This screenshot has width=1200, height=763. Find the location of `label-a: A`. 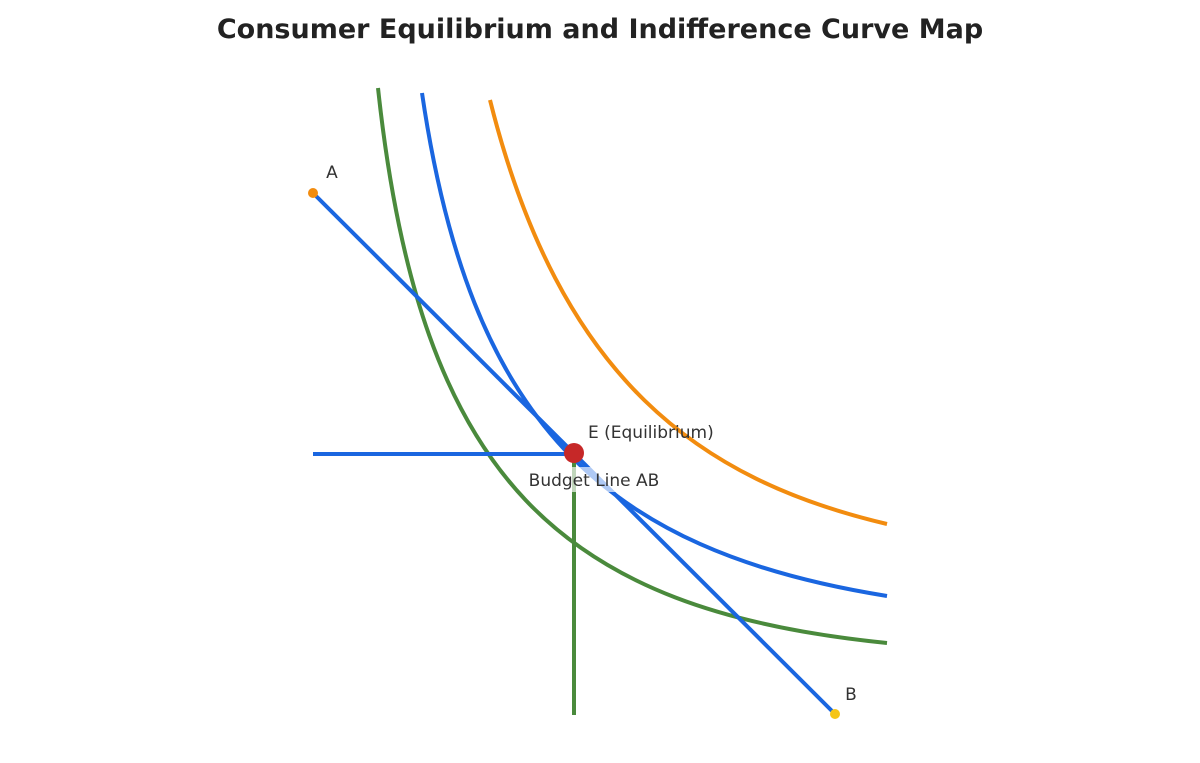

label-a: A is located at coordinates (332, 173).